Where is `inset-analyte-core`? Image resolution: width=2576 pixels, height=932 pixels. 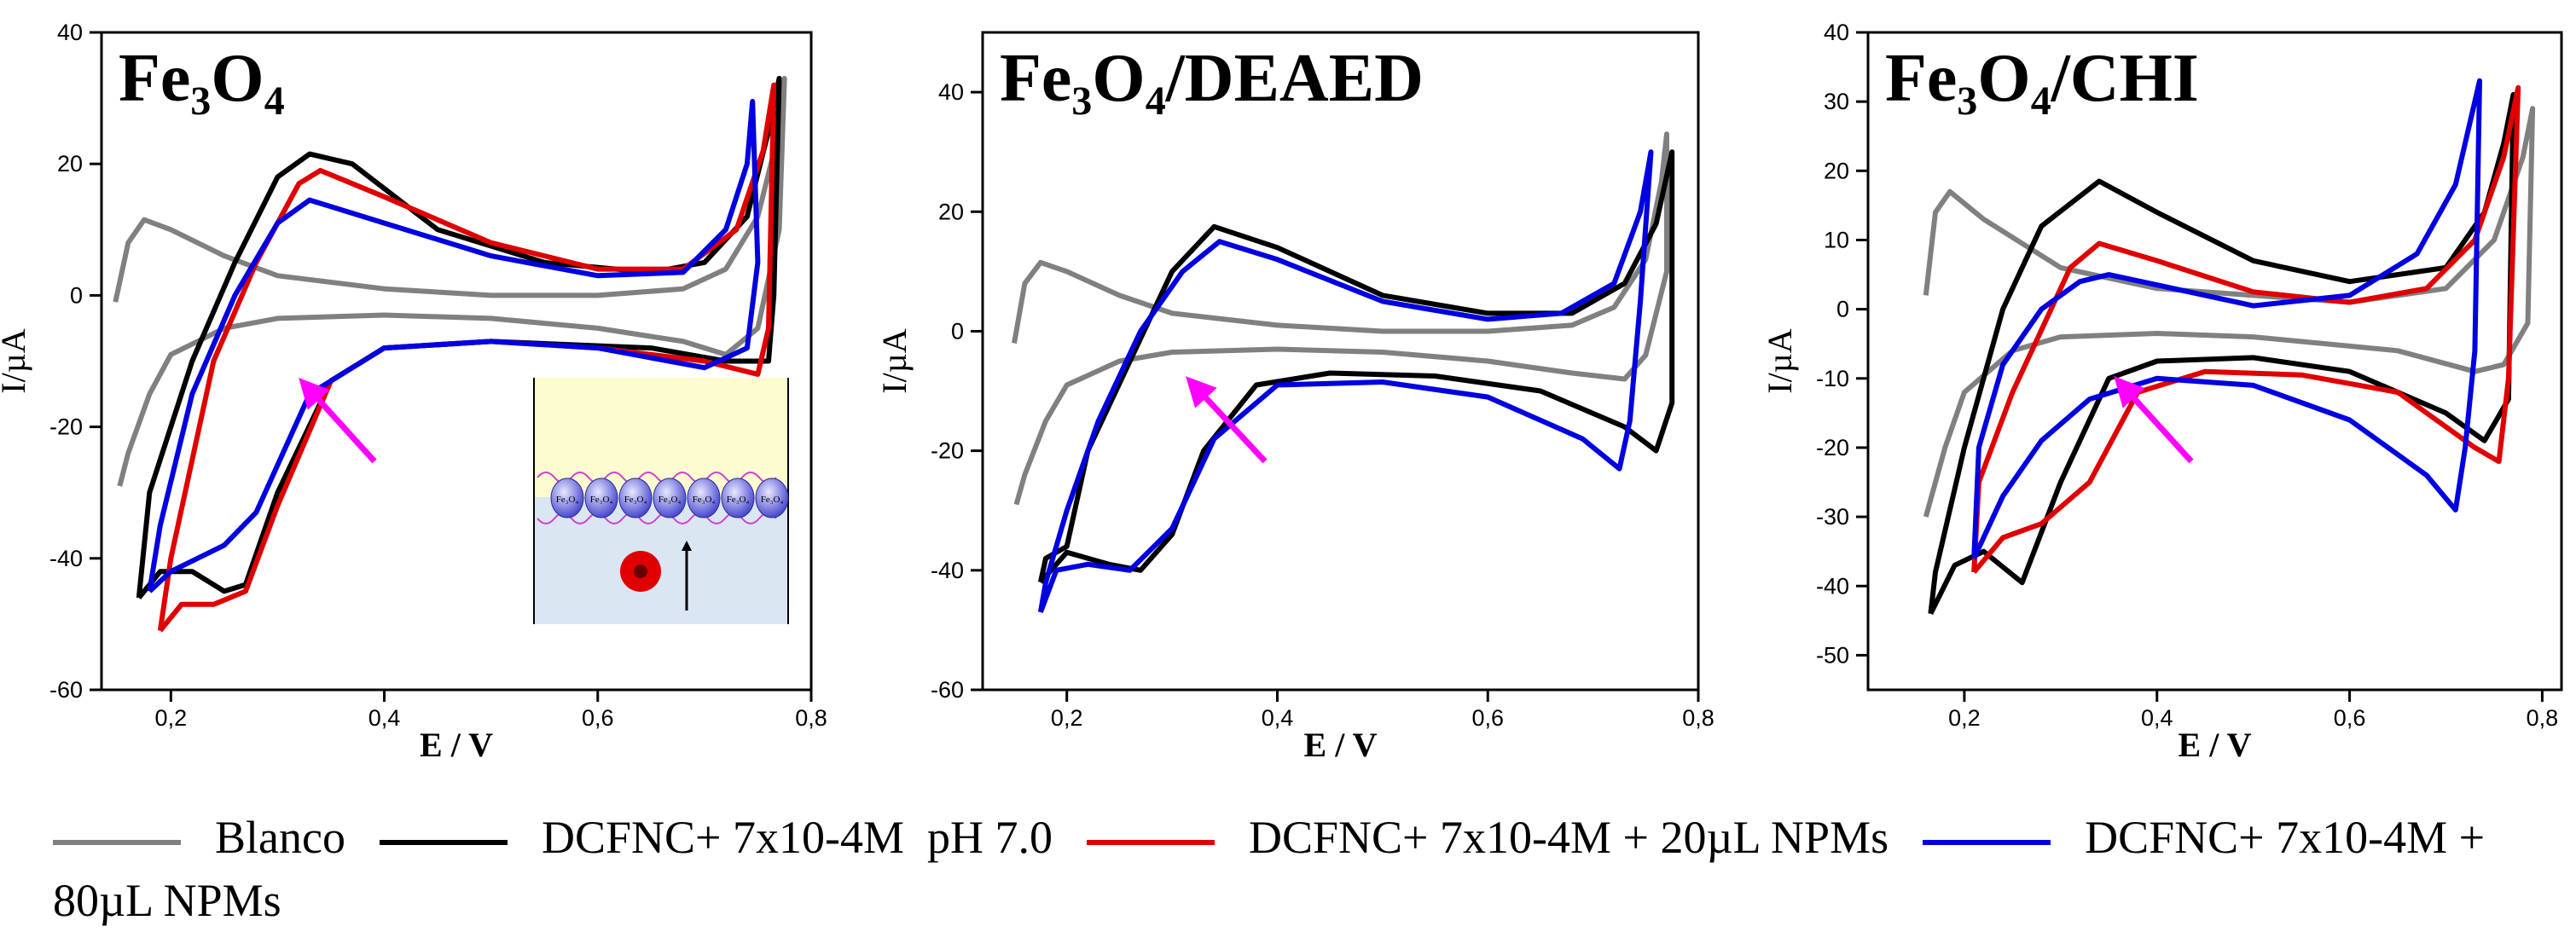
inset-analyte-core is located at coordinates (640, 571).